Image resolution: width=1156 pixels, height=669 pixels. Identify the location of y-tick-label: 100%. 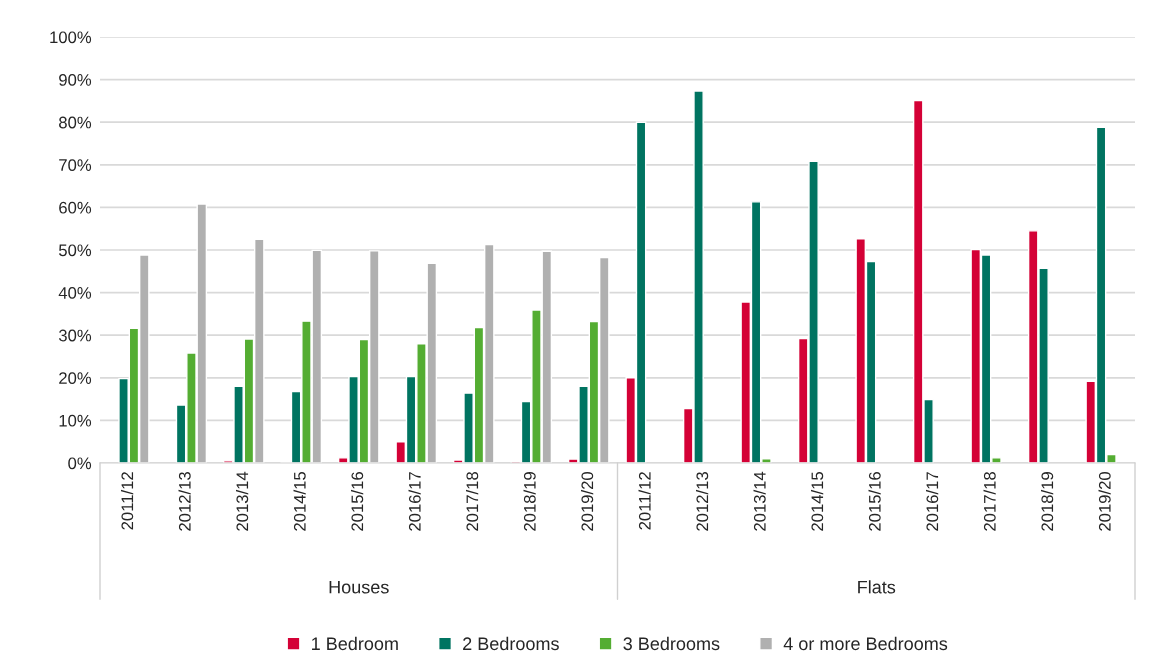
(71, 37).